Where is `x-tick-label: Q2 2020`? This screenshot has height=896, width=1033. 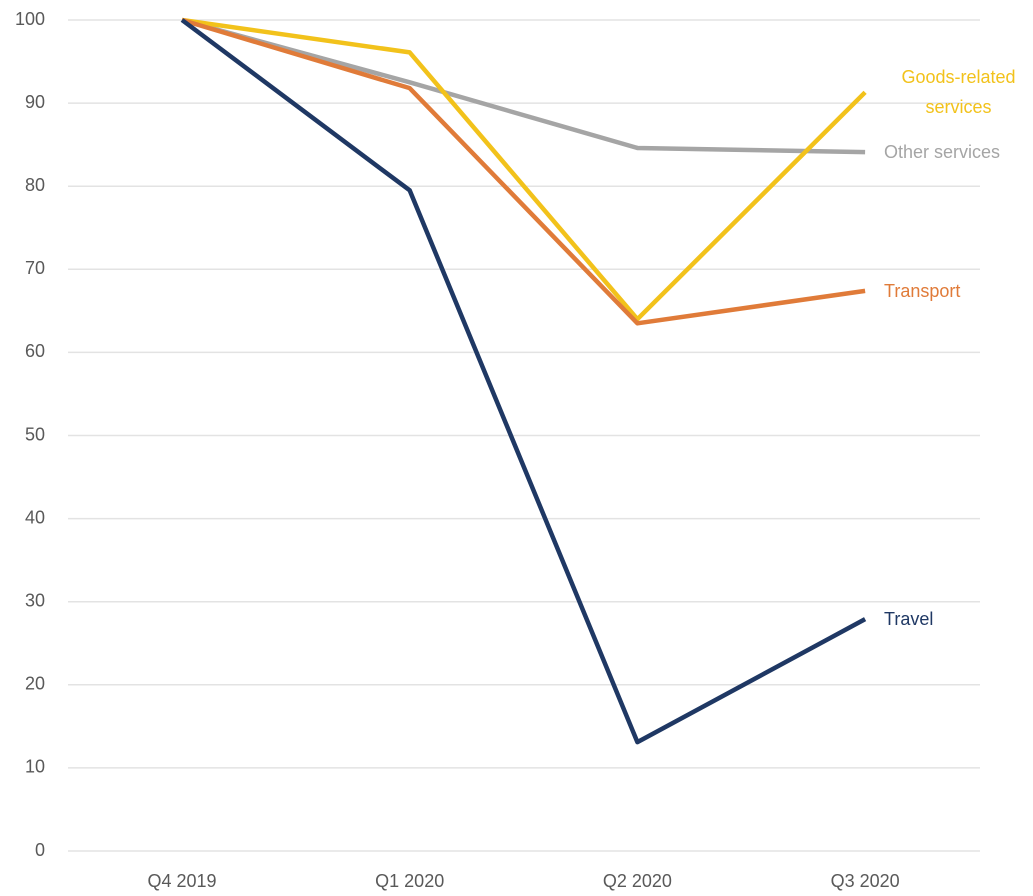
x-tick-label: Q2 2020 is located at coordinates (637, 881).